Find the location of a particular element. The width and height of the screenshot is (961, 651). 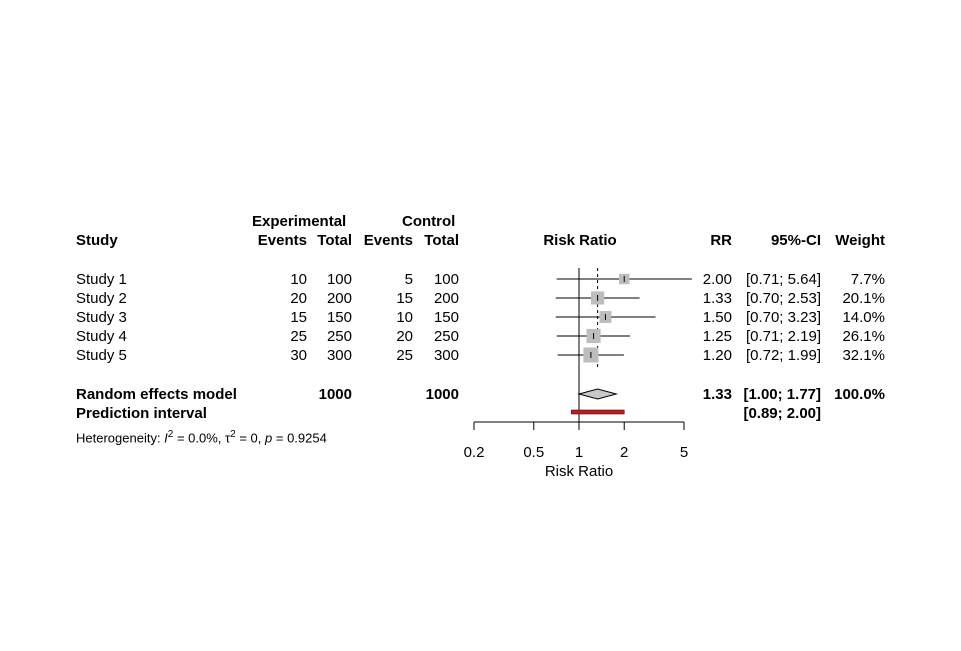

study-name: Study 1 is located at coordinates (101, 279).